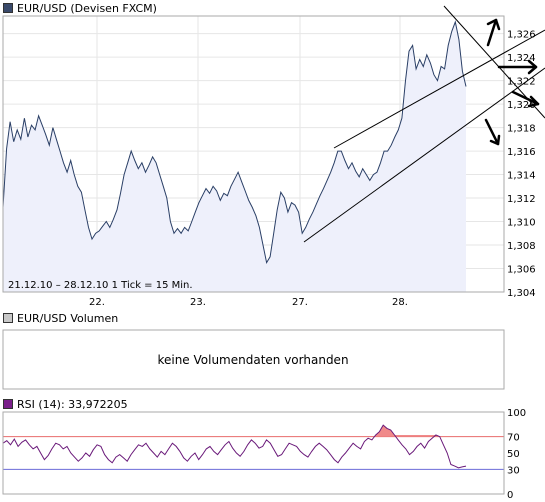  I want to click on arrow-down-icon, so click(492, 132).